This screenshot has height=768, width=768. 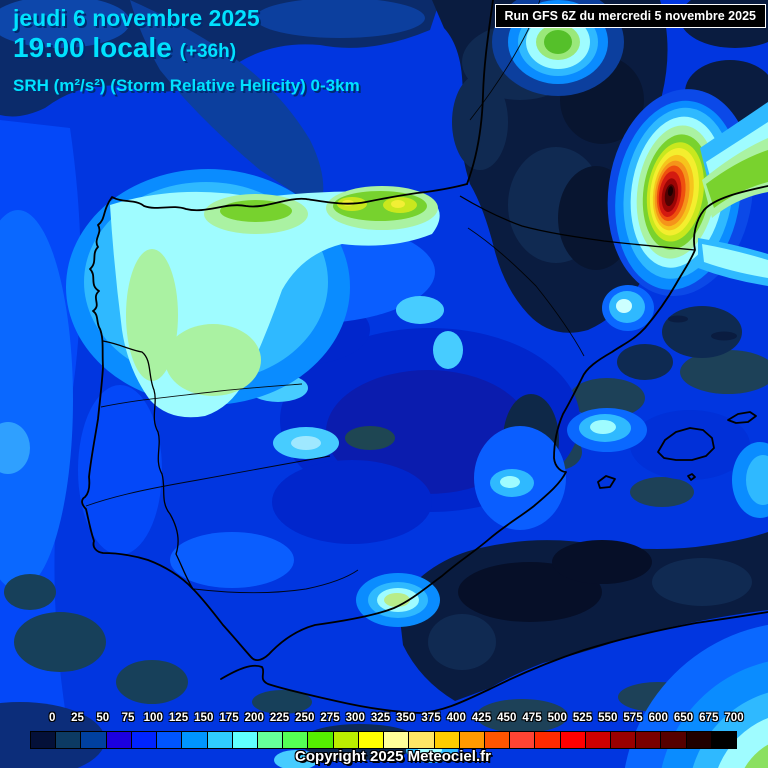 I want to click on legend-tick-label: 250, so click(x=305, y=718).